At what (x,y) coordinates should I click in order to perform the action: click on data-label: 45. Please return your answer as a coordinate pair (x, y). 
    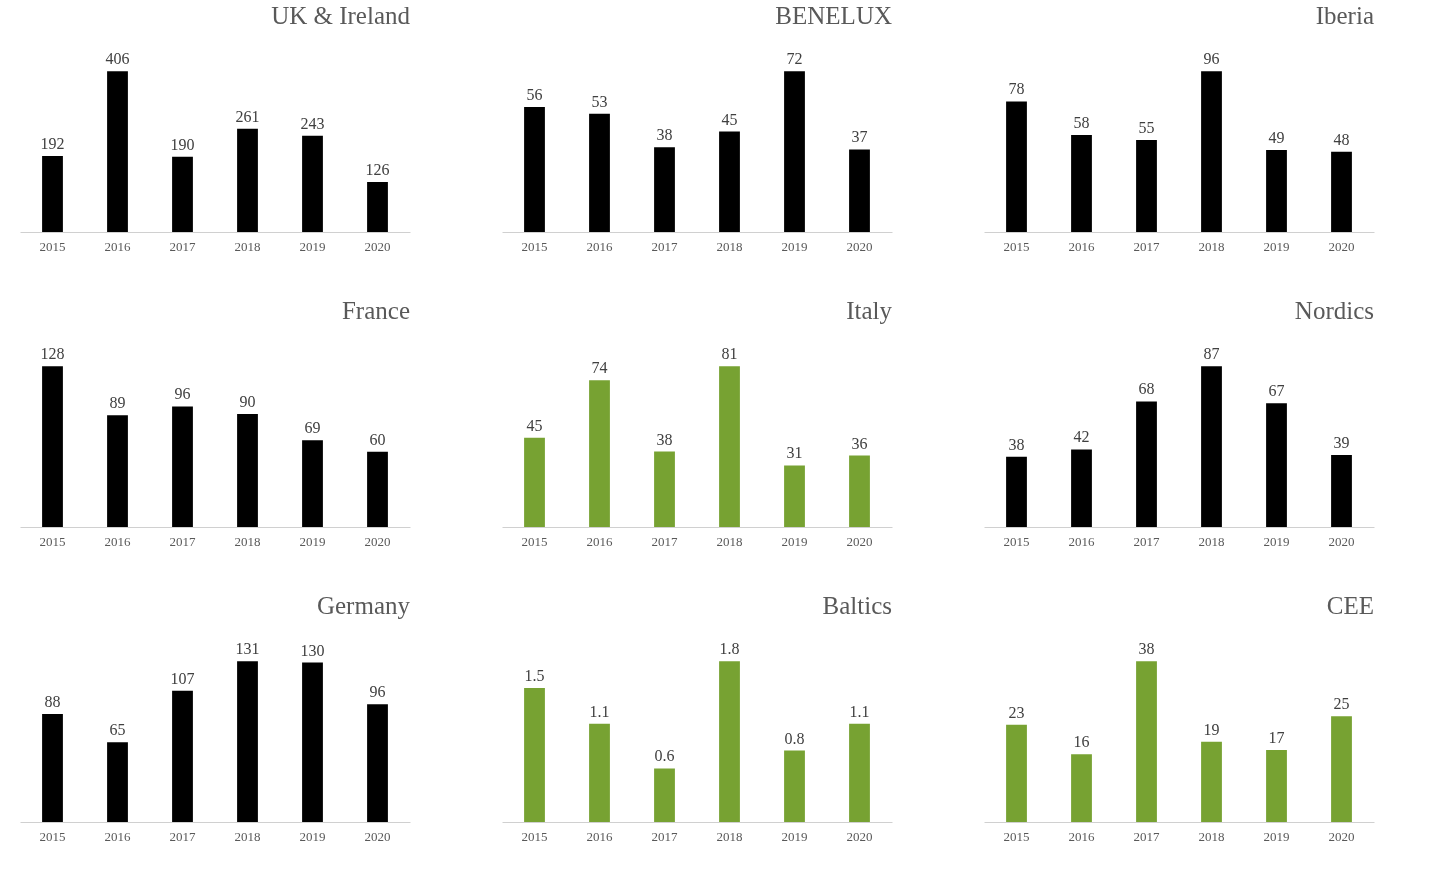
    Looking at the image, I should click on (534, 425).